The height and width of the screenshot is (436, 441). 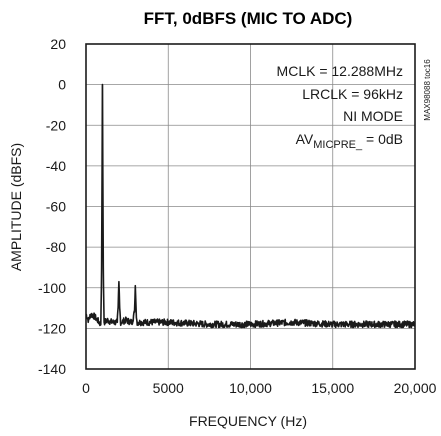 I want to click on annotation-av-suffix: = 0dB, so click(x=382, y=139).